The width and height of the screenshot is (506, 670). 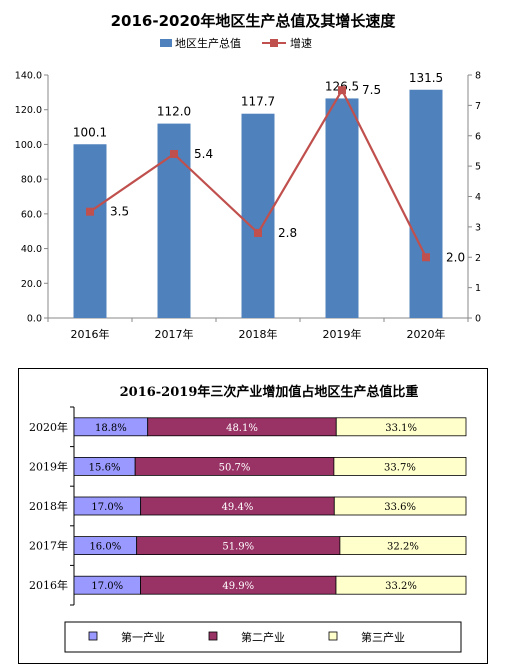 I want to click on share-segment-label: 33.6%, so click(x=400, y=507).